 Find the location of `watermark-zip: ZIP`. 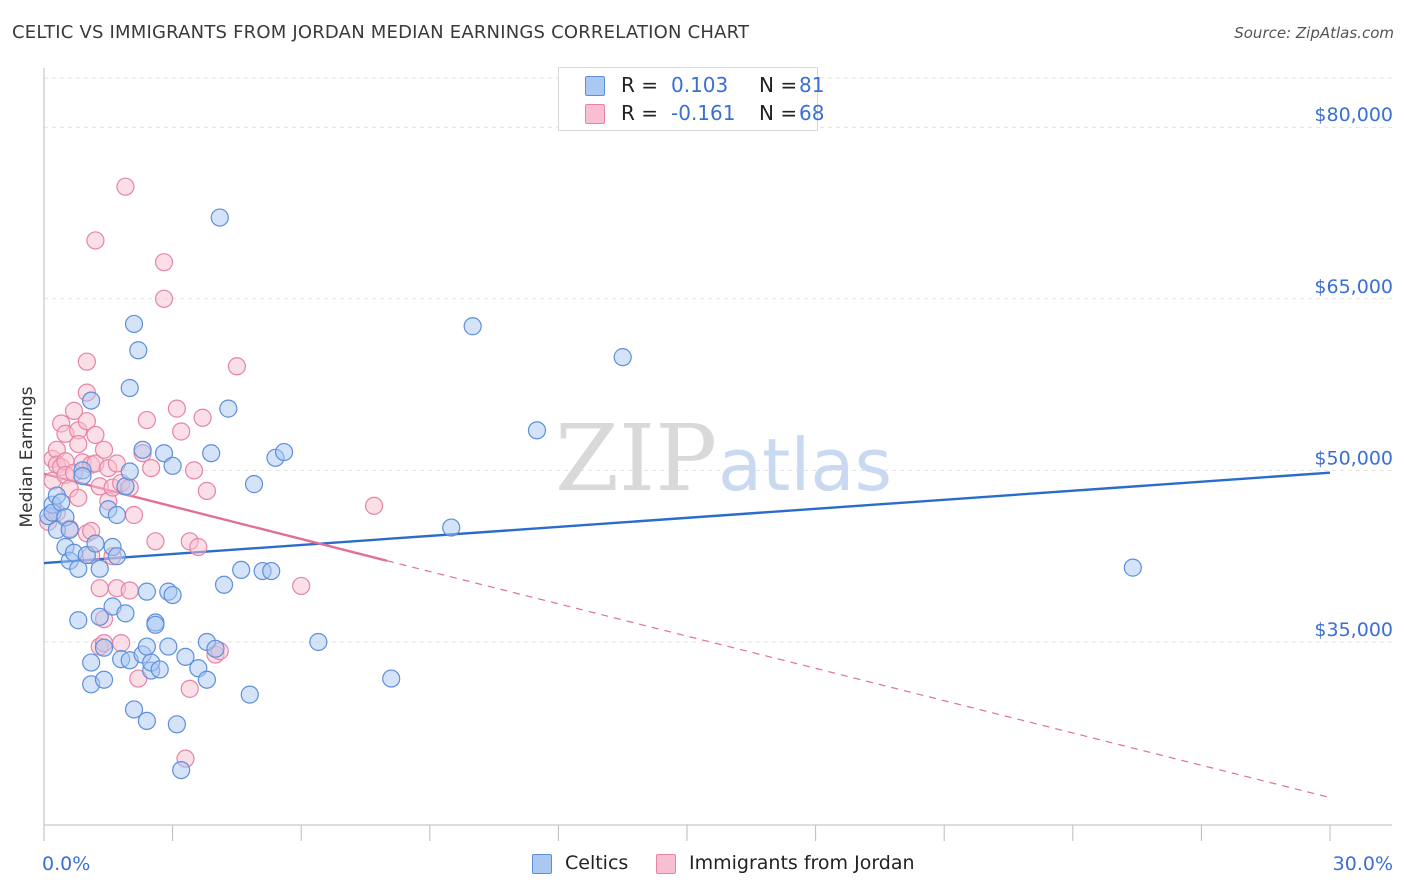

watermark-zip: ZIP is located at coordinates (636, 458).